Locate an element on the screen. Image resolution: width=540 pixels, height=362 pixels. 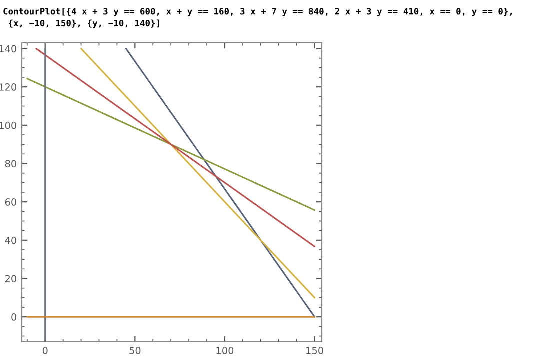
y-tick-label: 0 is located at coordinates (14, 317).